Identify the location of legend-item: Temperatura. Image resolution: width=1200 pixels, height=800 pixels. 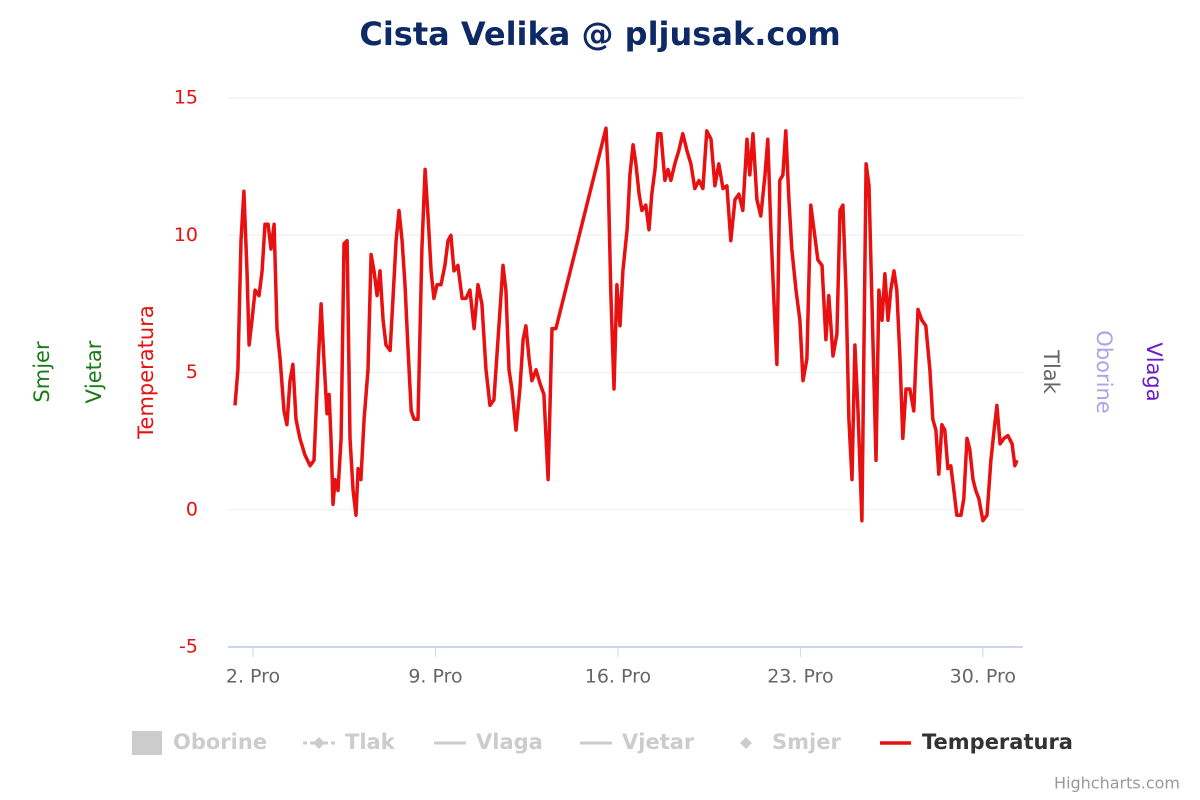
(997, 742).